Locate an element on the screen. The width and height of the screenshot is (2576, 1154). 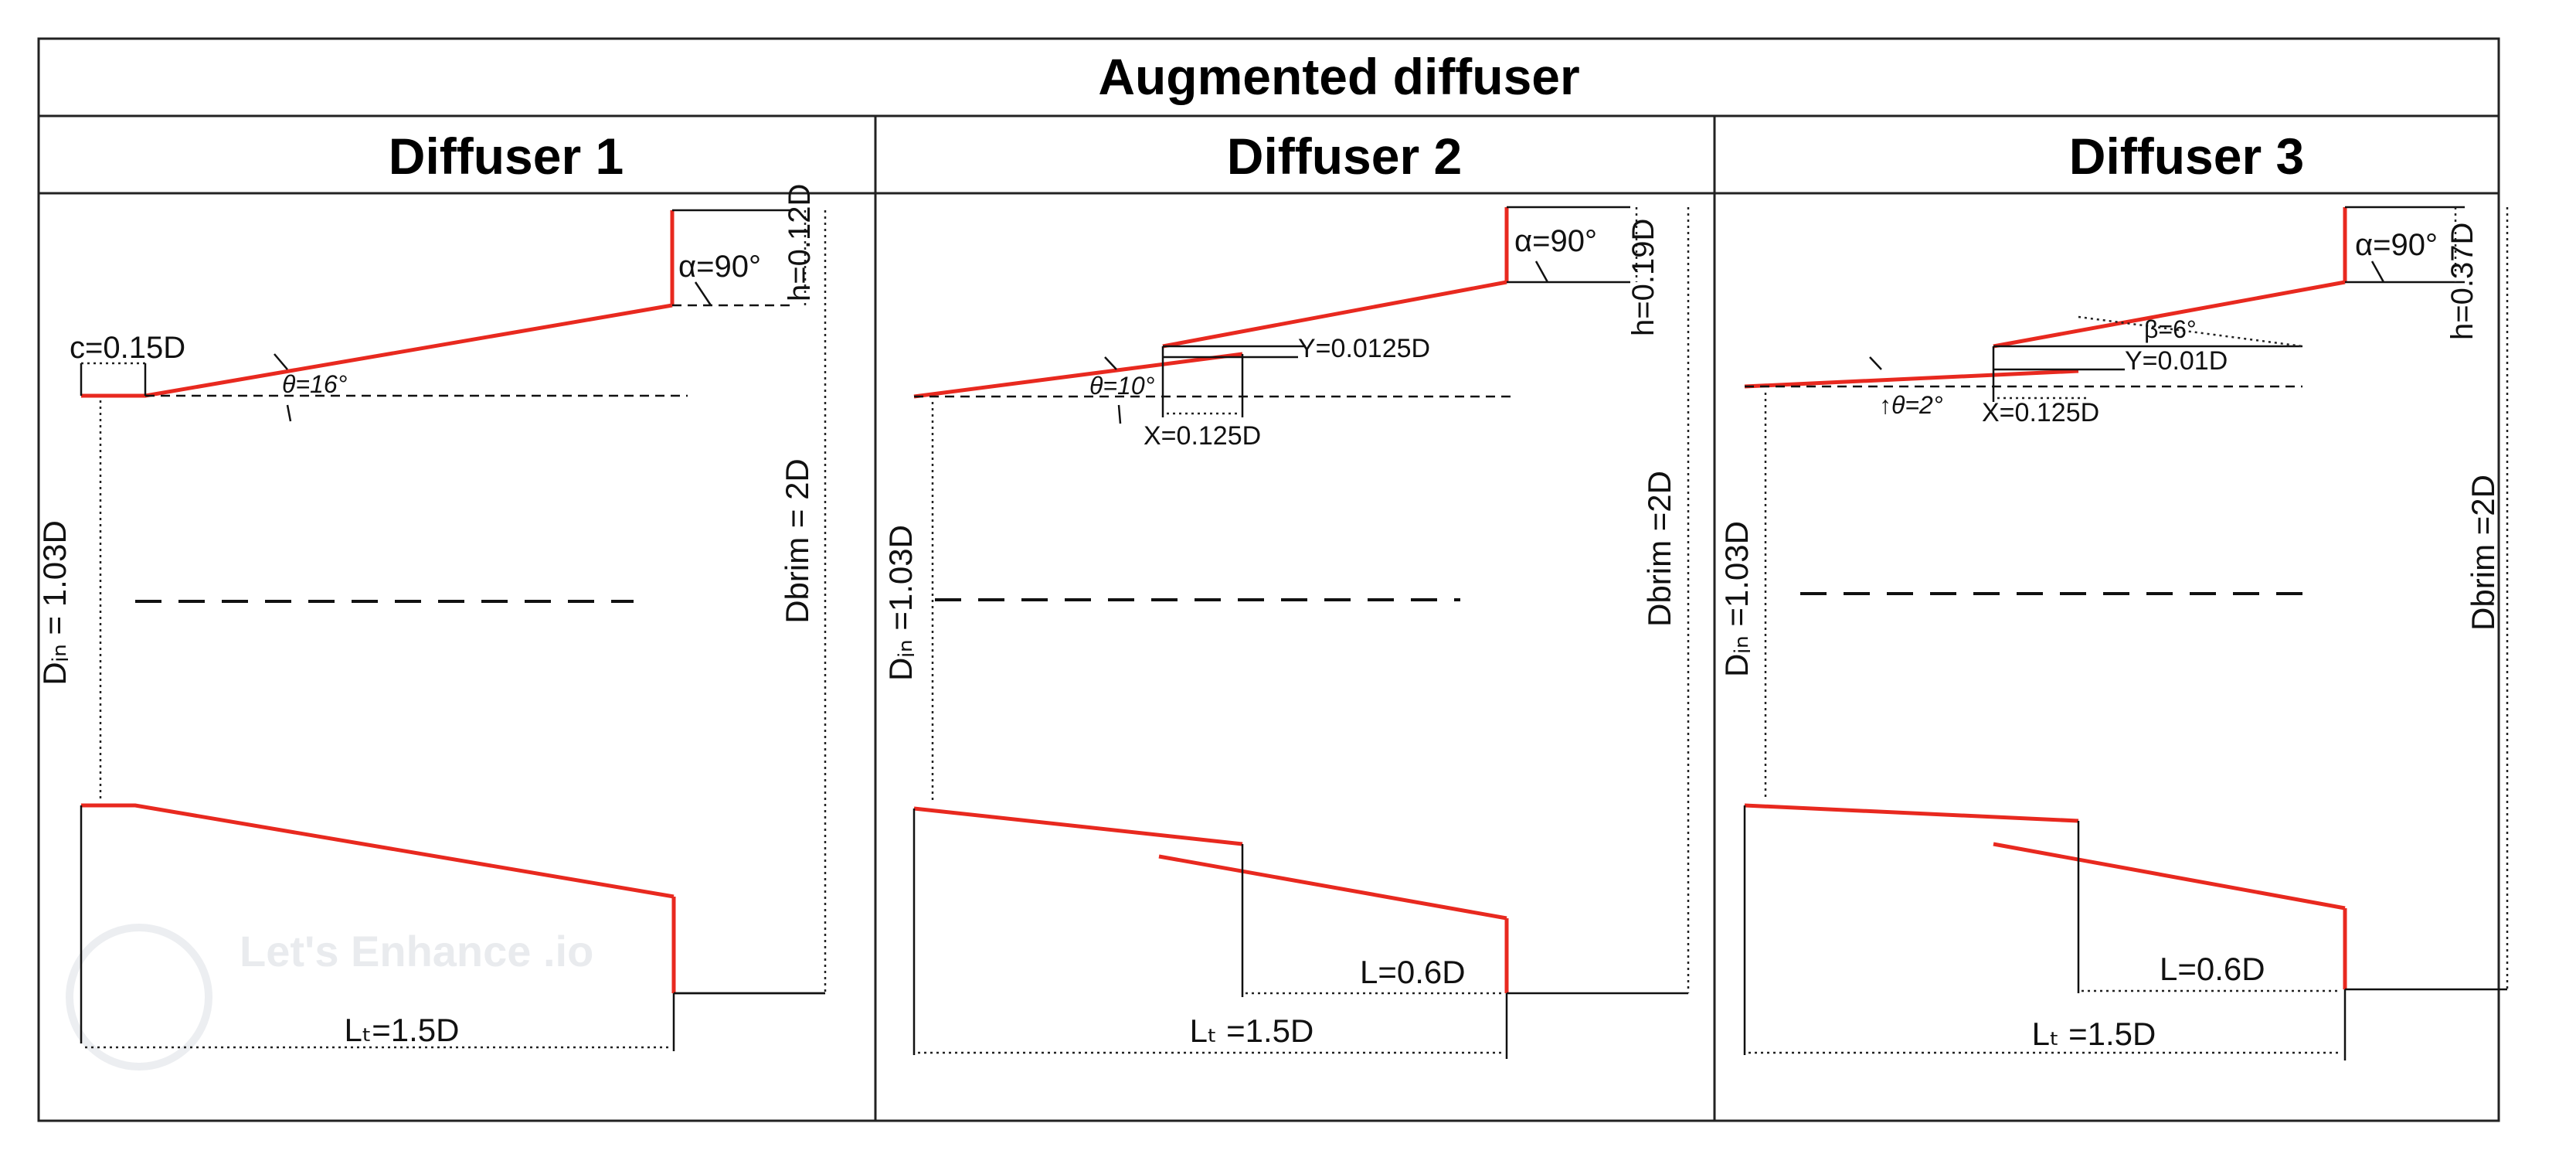
diffuser-2-theta-label: θ=10° is located at coordinates (1122, 386).